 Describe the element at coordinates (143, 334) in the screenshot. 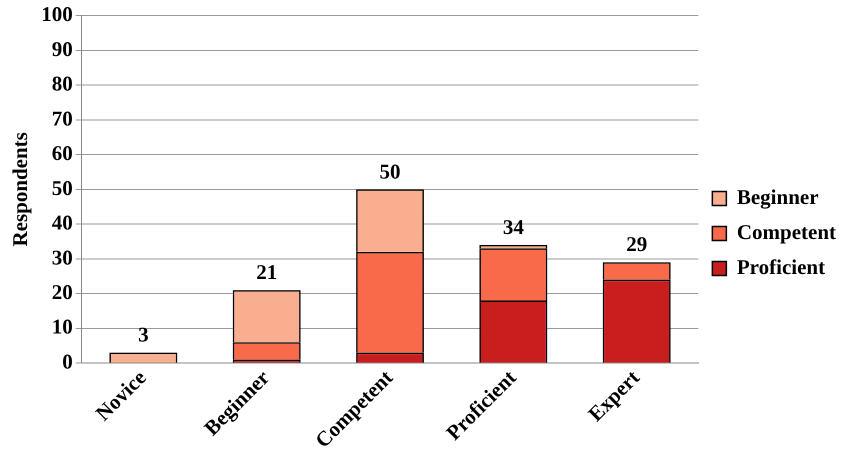

I see `total-label: 3` at that location.